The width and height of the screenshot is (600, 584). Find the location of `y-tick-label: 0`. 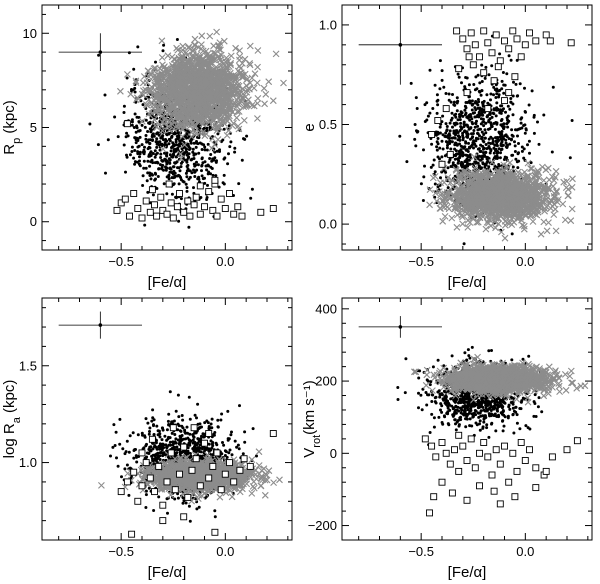

y-tick-label: 0 is located at coordinates (33, 221).